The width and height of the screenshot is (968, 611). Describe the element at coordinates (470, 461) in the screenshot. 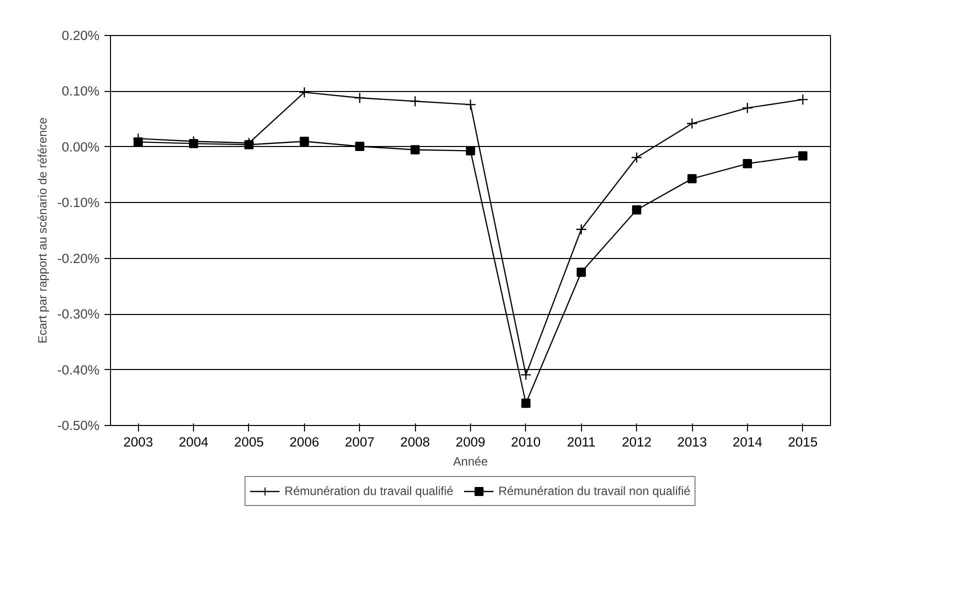

I see `x-axis-title: Année` at that location.